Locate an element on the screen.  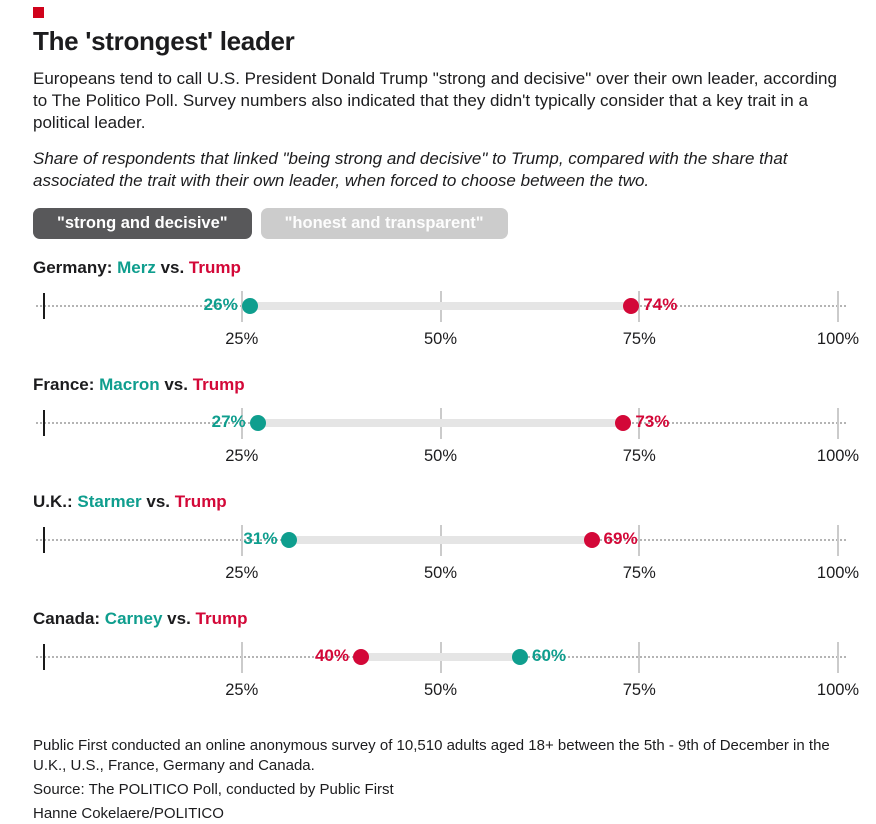
dumbbell-track: 26% 74% is located at coordinates (441, 307).